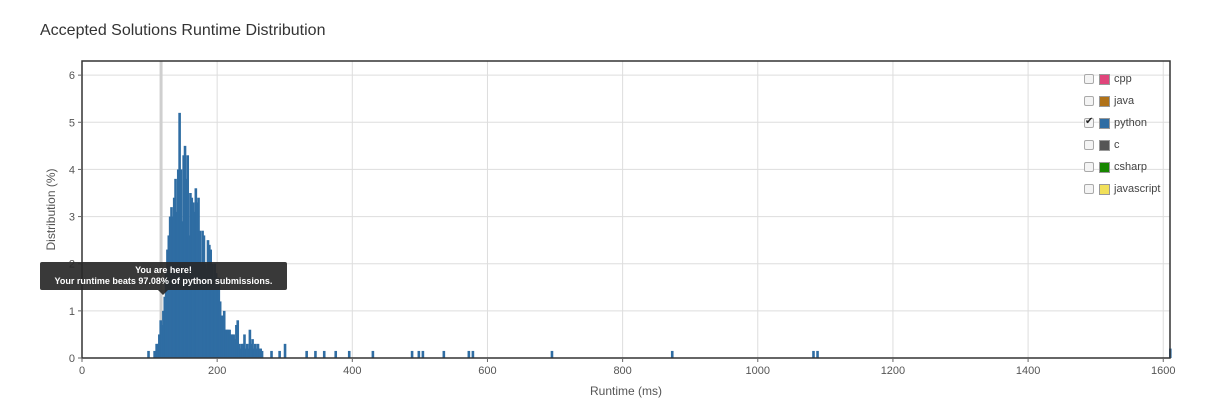  Describe the element at coordinates (1122, 101) in the screenshot. I see `legend-item-java: java` at that location.